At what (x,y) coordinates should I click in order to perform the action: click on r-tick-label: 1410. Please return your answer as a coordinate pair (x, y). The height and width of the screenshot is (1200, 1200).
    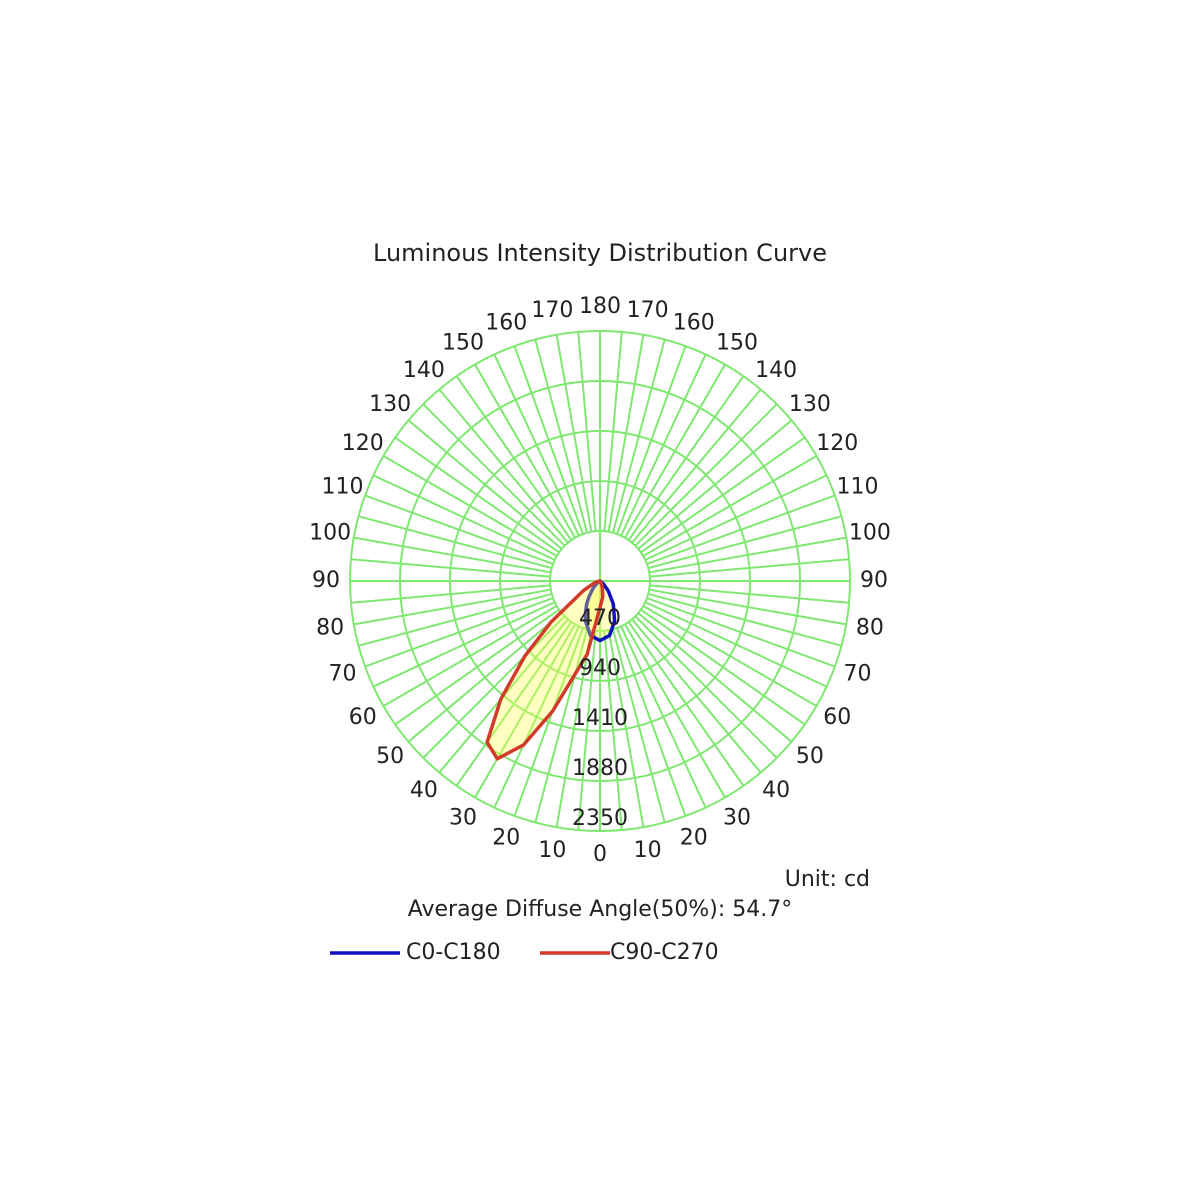
    Looking at the image, I should click on (600, 718).